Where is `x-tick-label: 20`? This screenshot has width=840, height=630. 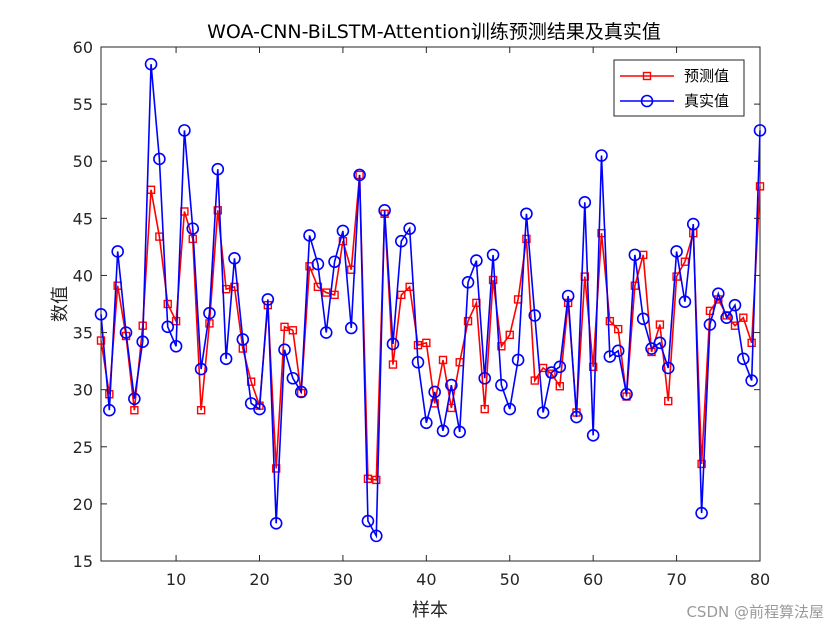
x-tick-label: 20 is located at coordinates (259, 579).